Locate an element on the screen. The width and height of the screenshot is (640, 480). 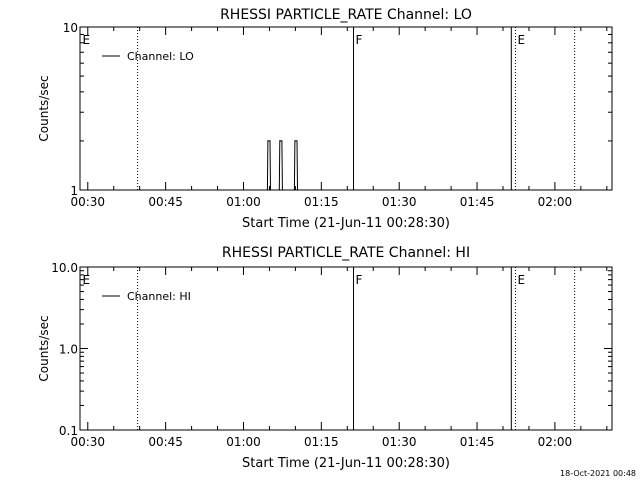
x-tick-label-1-0: 00:30 is located at coordinates (87, 442).